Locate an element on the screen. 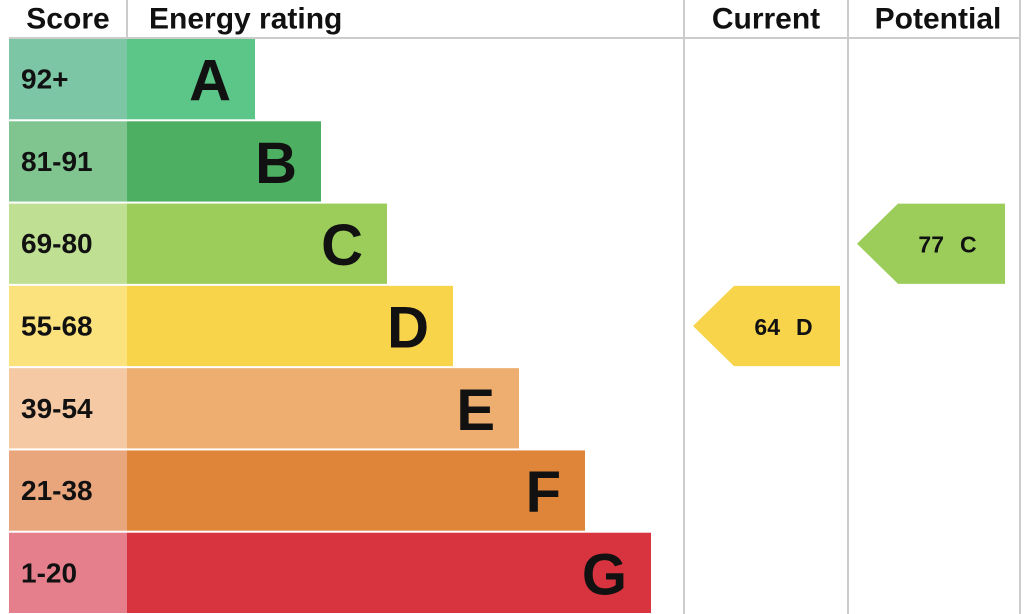  rating-letter: C is located at coordinates (342, 245).